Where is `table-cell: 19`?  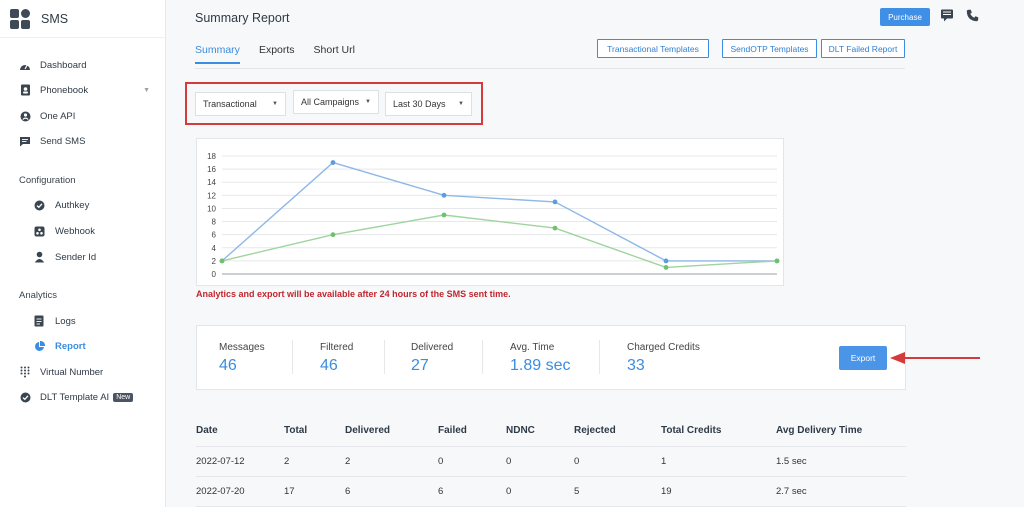 table-cell: 19 is located at coordinates (666, 491).